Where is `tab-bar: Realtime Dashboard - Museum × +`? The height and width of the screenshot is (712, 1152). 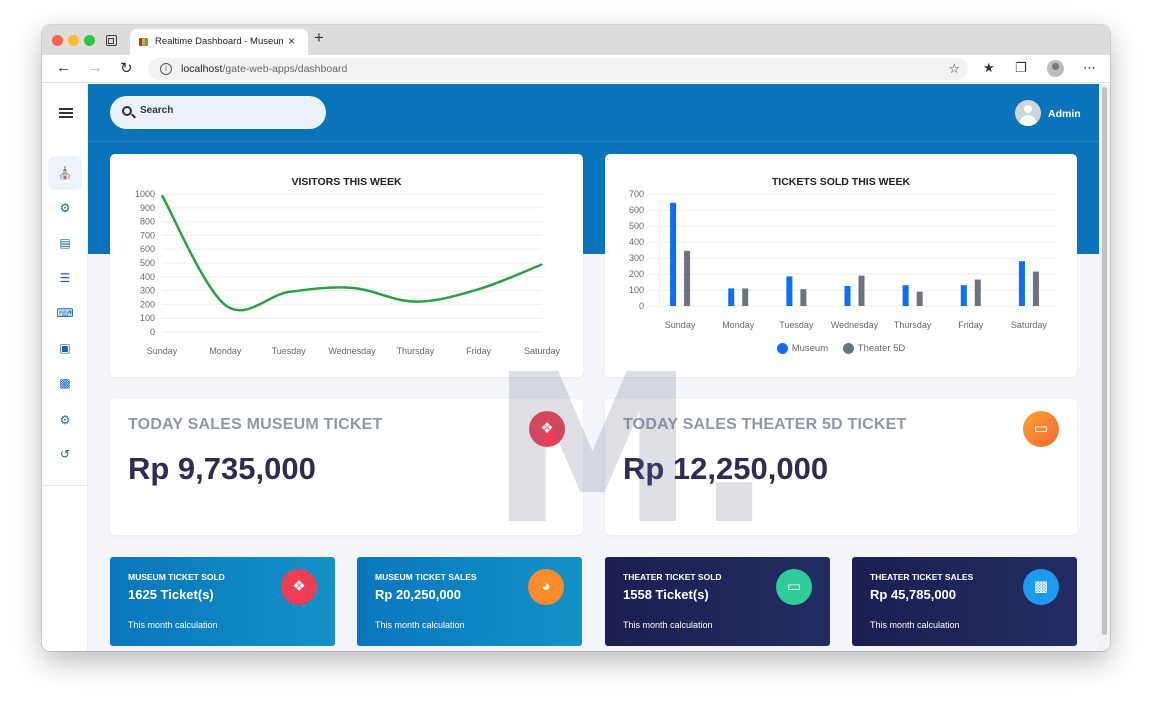
tab-bar: Realtime Dashboard - Museum × + is located at coordinates (576, 40).